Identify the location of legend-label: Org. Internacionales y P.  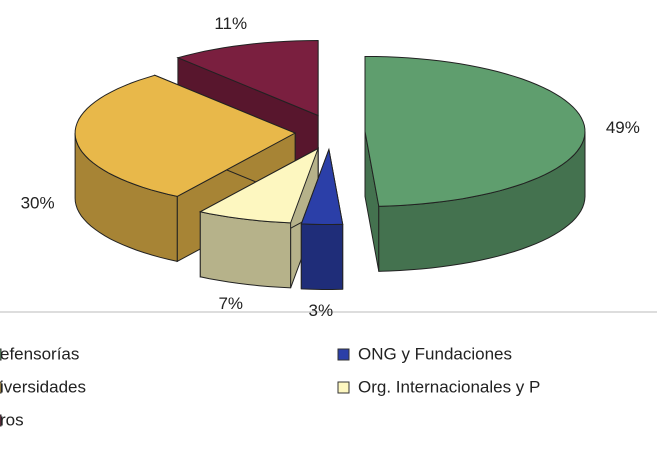
(449, 386).